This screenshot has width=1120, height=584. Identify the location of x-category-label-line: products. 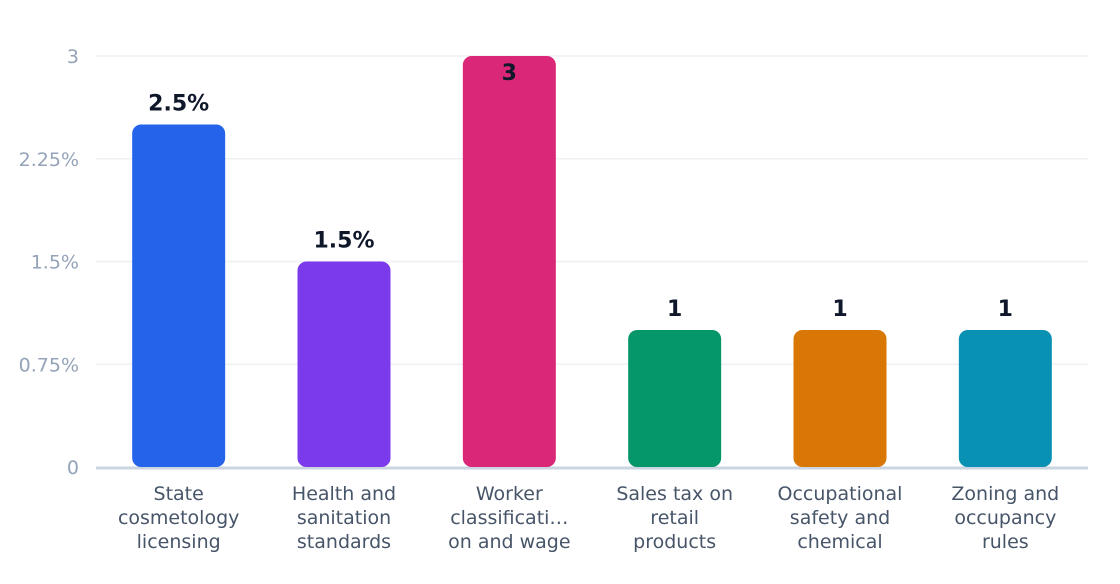
(674, 542).